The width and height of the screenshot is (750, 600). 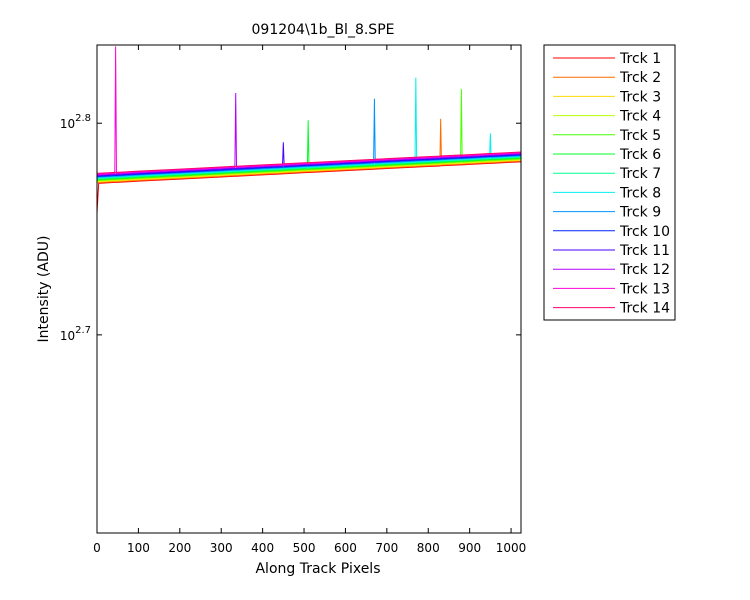 What do you see at coordinates (511, 548) in the screenshot?
I see `x-tick-label: 1000` at bounding box center [511, 548].